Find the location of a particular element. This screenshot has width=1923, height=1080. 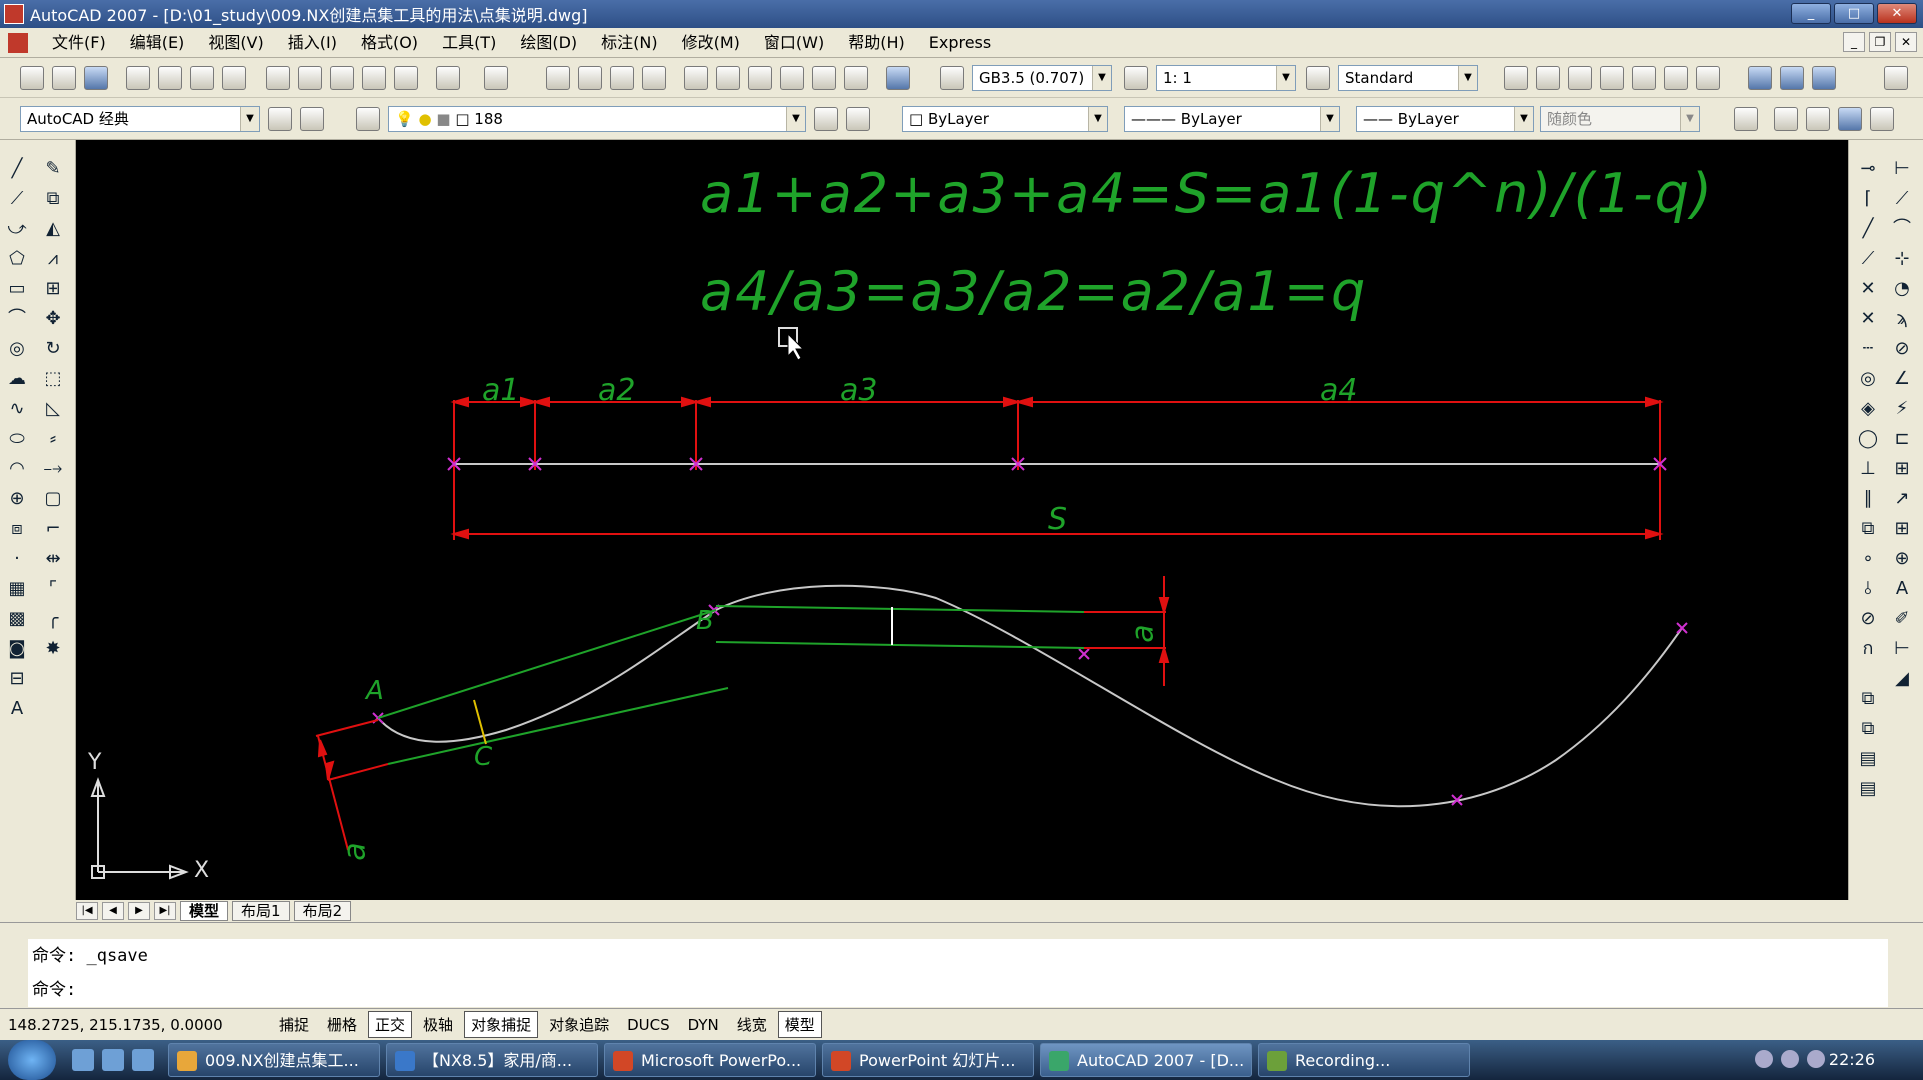

copy-object-icon: ⧉ is located at coordinates (53, 198).